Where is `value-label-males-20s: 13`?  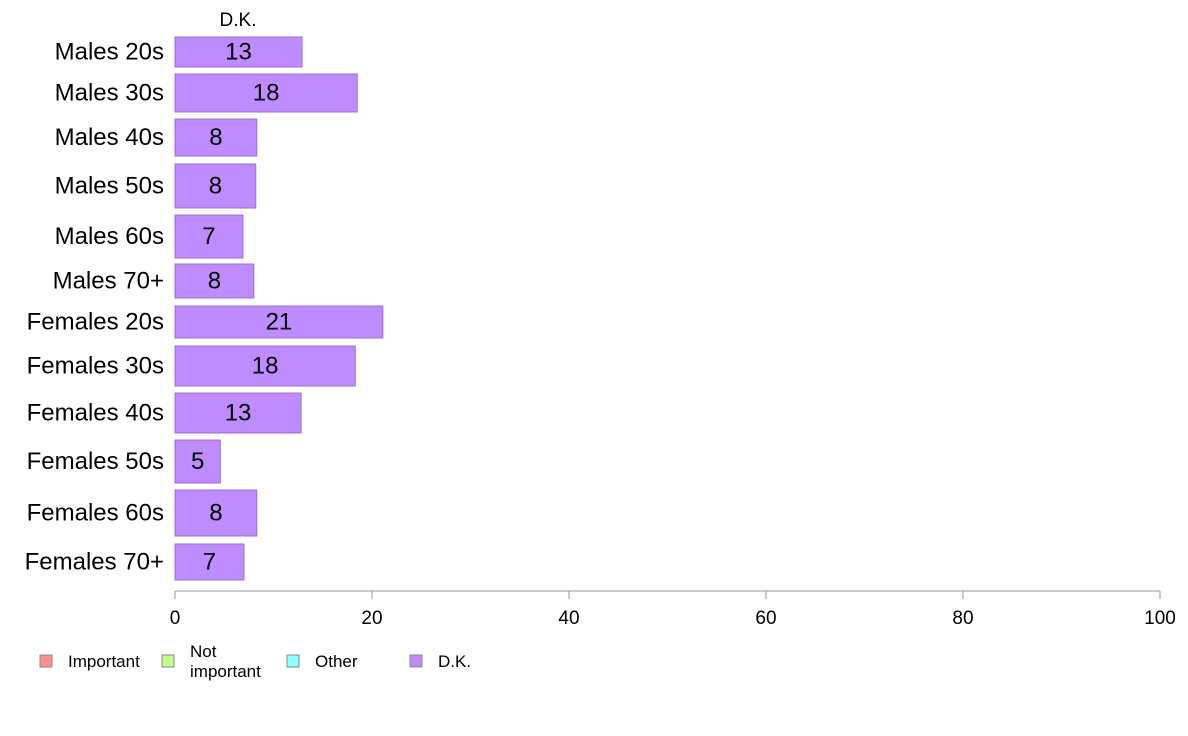 value-label-males-20s: 13 is located at coordinates (238, 52).